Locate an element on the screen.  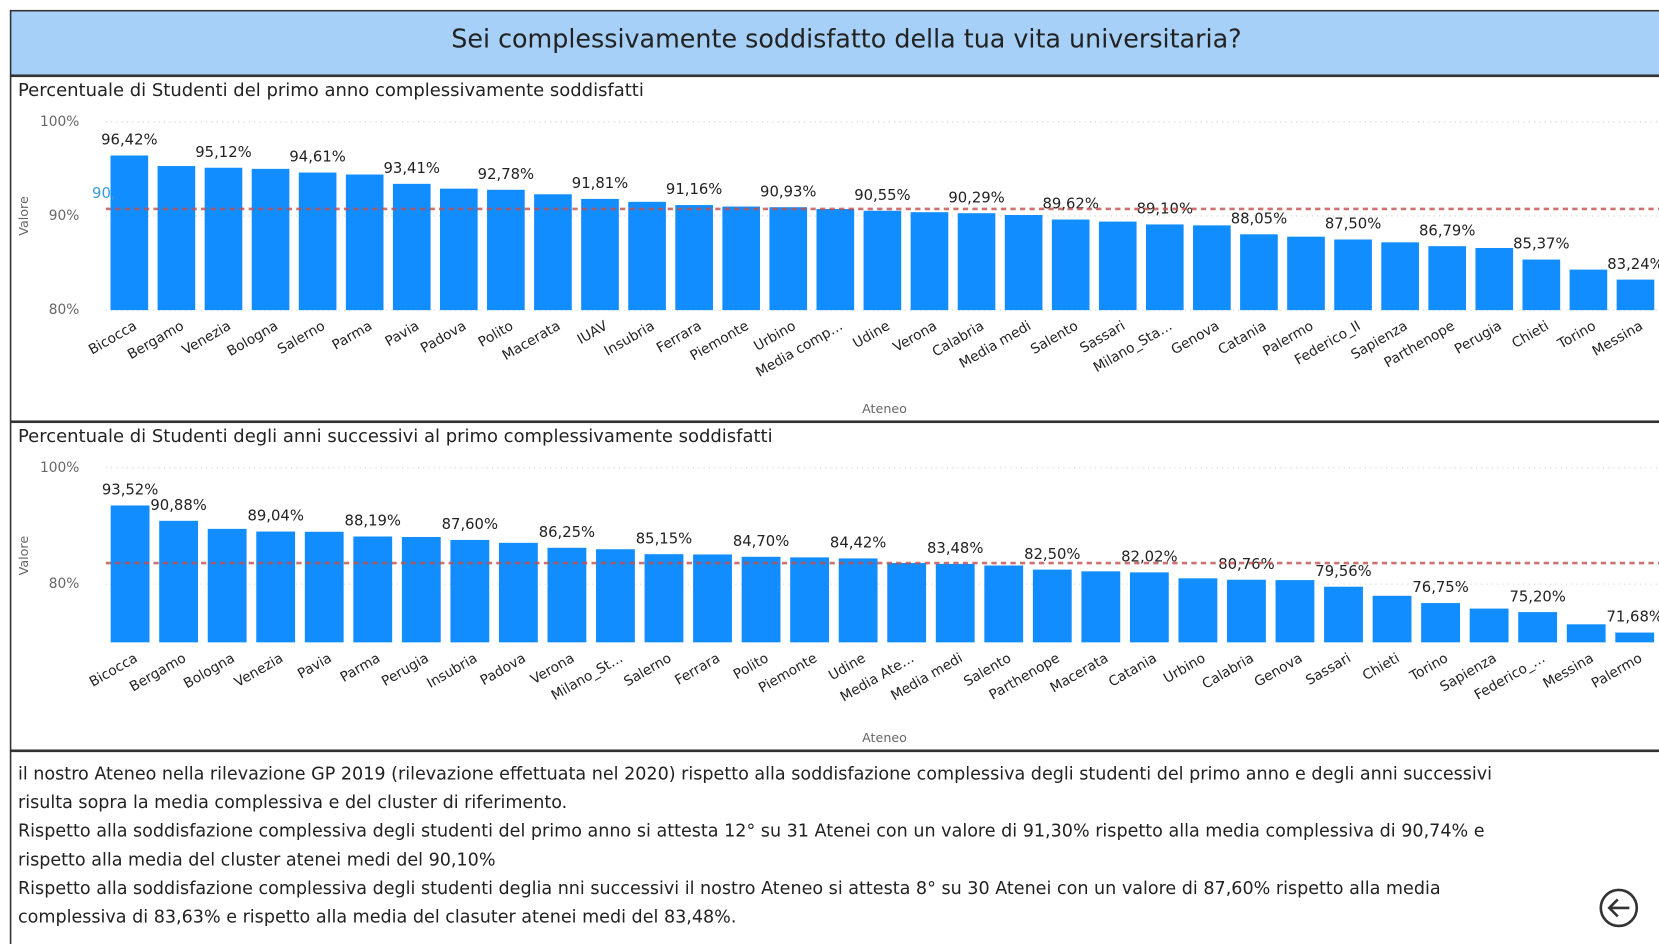
back-button is located at coordinates (1619, 908).